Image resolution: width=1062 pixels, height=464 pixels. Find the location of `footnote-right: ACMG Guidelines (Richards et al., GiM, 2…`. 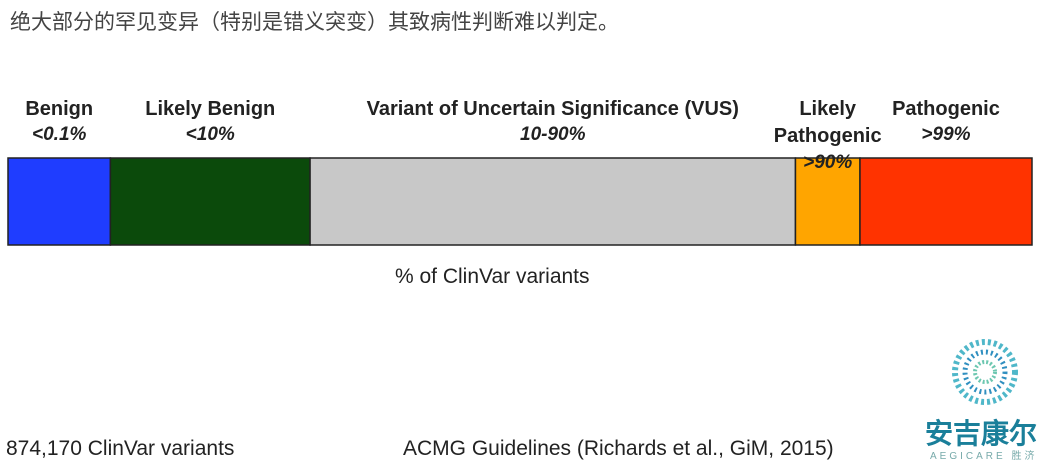

footnote-right: ACMG Guidelines (Richards et al., GiM, 2… is located at coordinates (618, 448).